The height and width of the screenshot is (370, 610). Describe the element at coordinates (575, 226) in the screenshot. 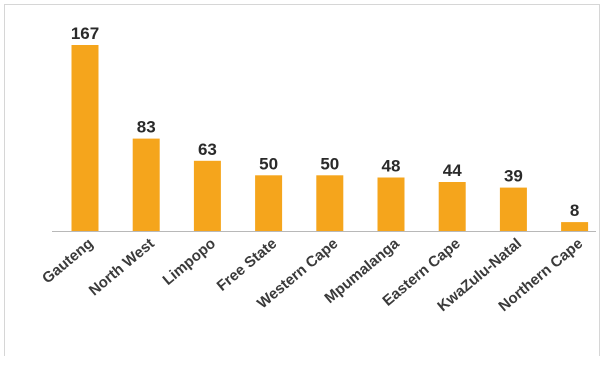

I see `bar-northern-cape` at that location.